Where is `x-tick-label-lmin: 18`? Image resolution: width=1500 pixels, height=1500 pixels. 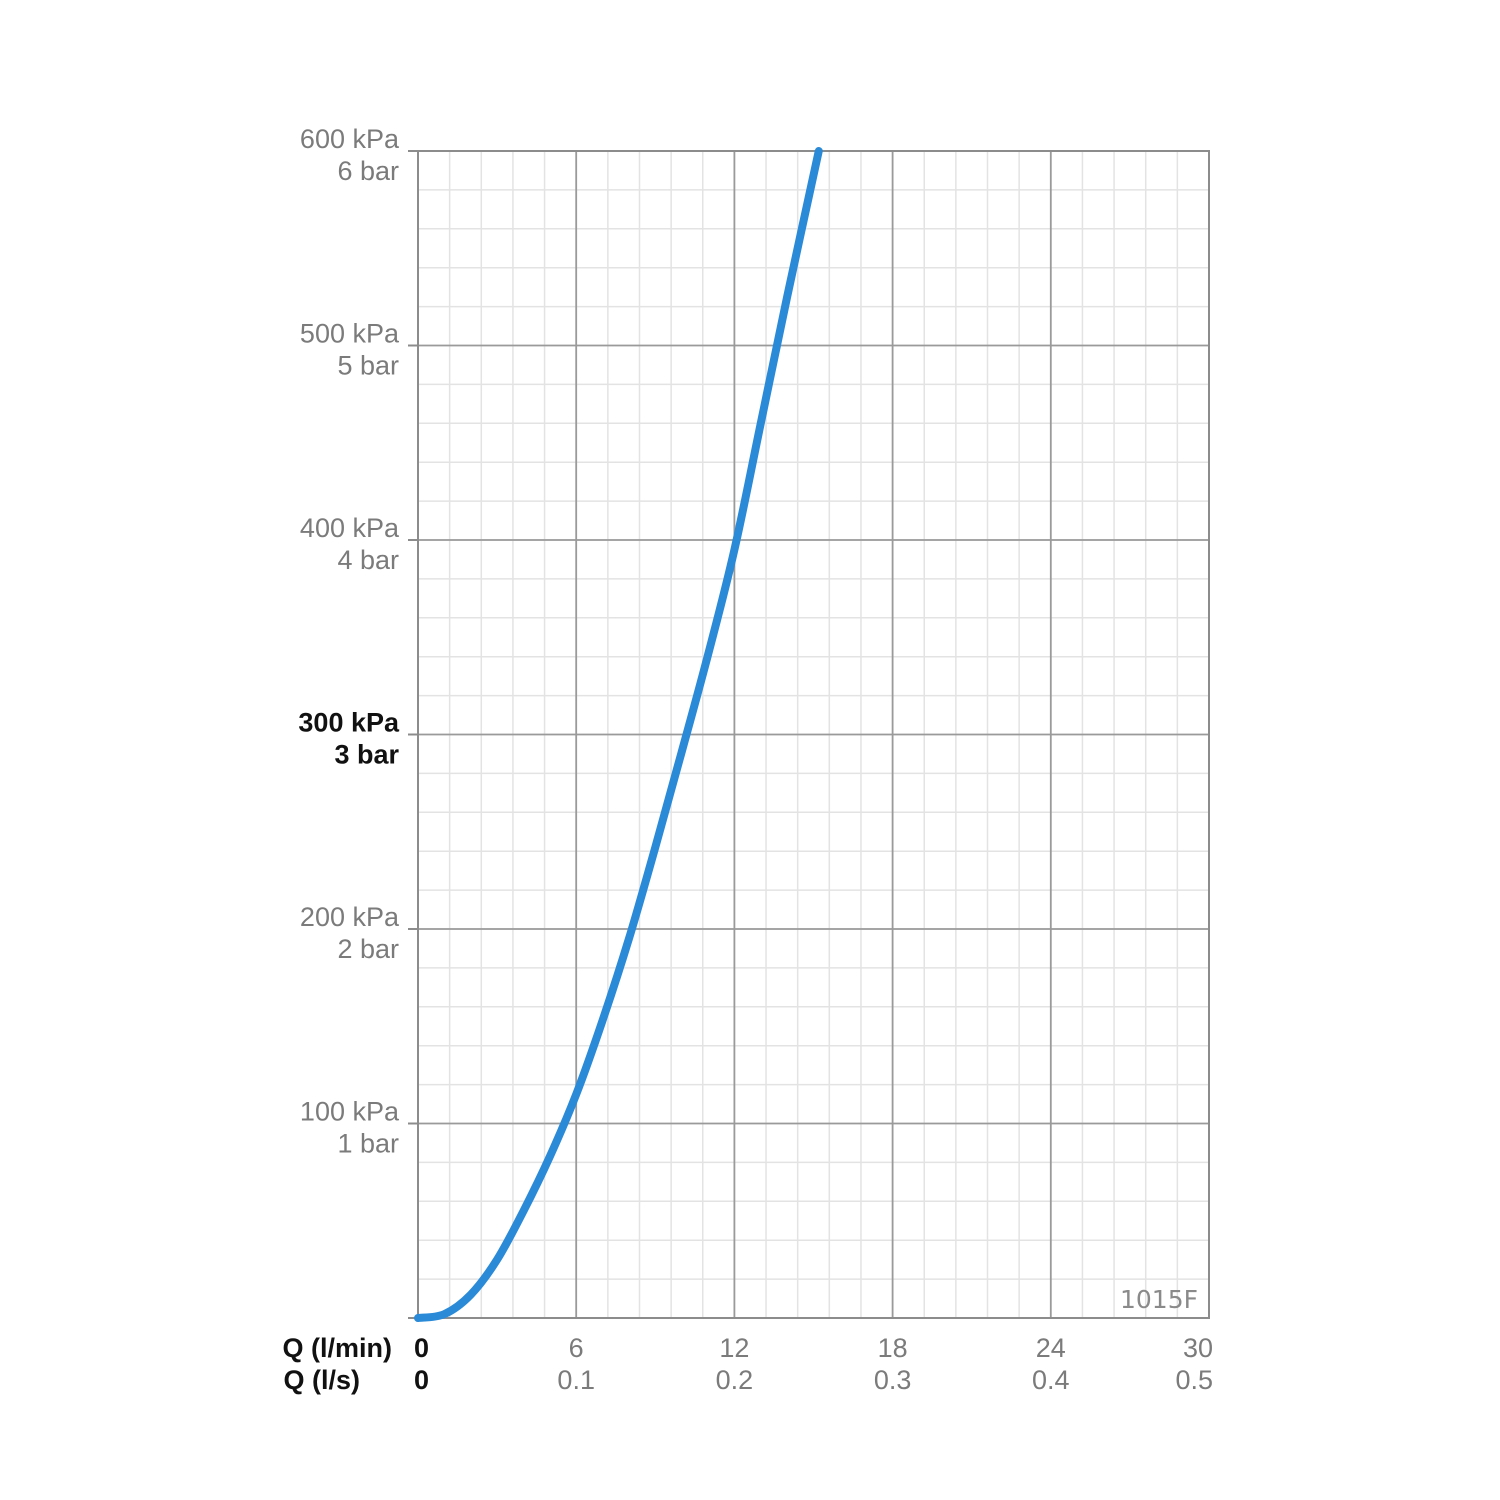 x-tick-label-lmin: 18 is located at coordinates (893, 1348).